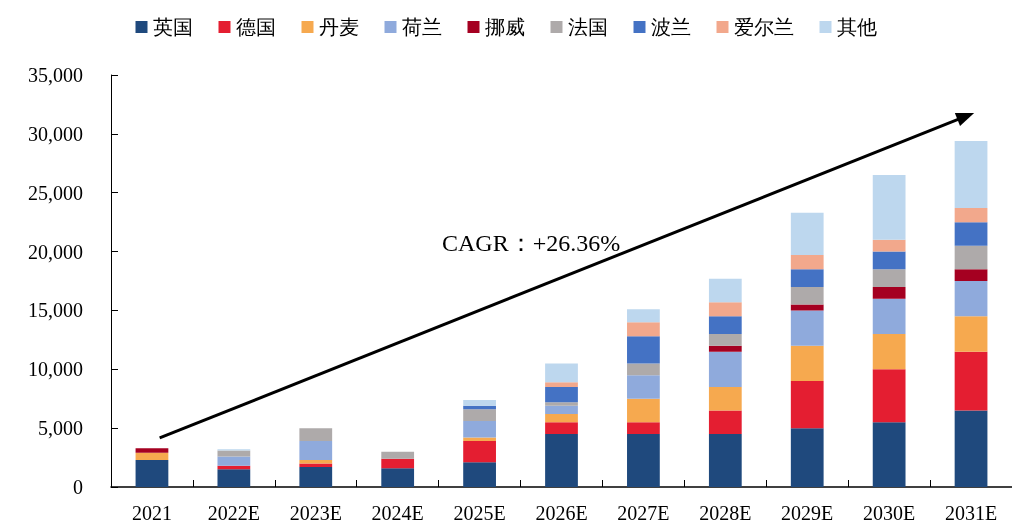  What do you see at coordinates (763, 27) in the screenshot?
I see `legend-label: 爱尔兰` at bounding box center [763, 27].